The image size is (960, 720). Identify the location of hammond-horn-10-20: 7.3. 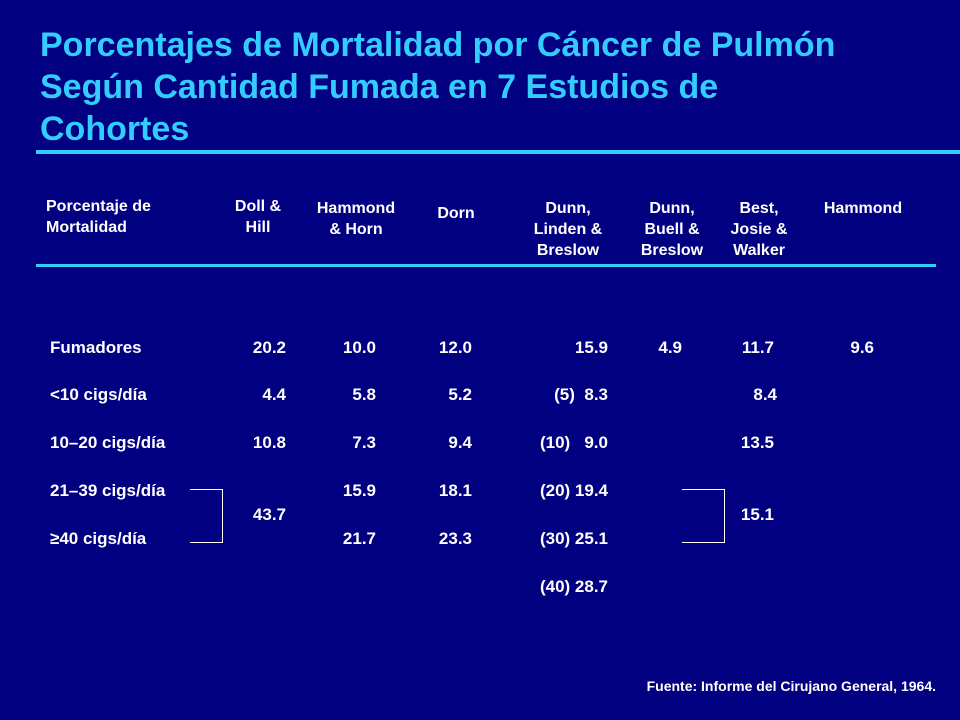
(364, 442).